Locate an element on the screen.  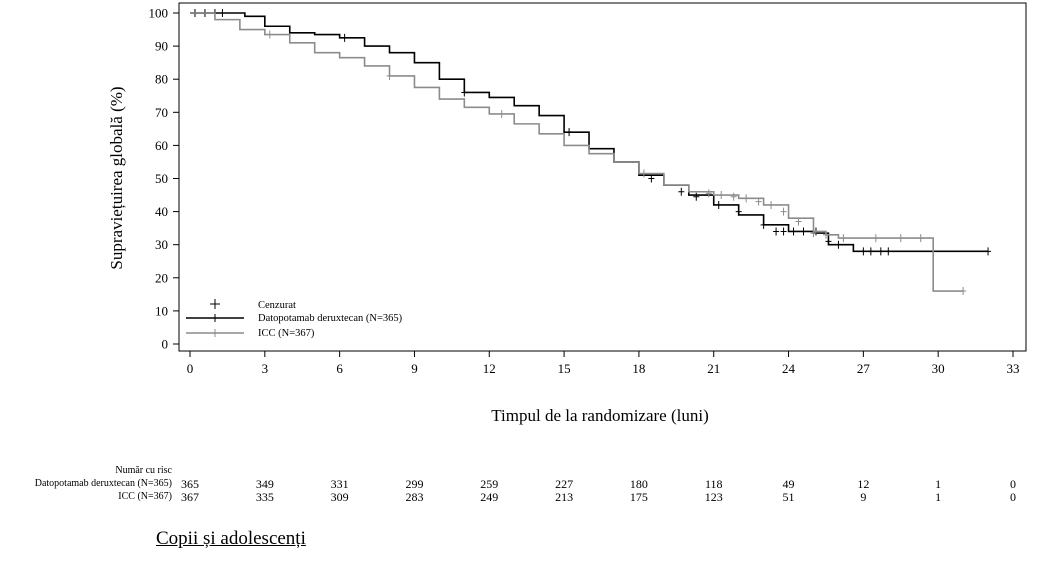
at-risk-row-label: Datopotamab deruxtecan (N=365) is located at coordinates (103, 483).